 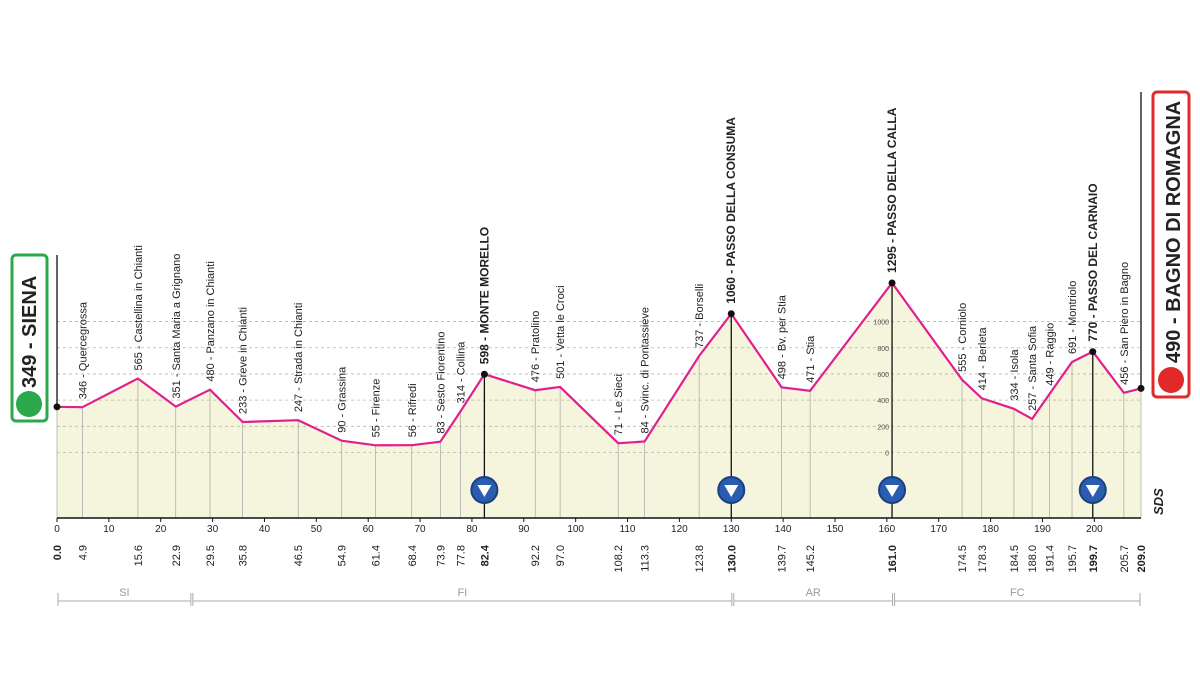 What do you see at coordinates (1017, 593) in the screenshot?
I see `region-label: FC` at bounding box center [1017, 593].